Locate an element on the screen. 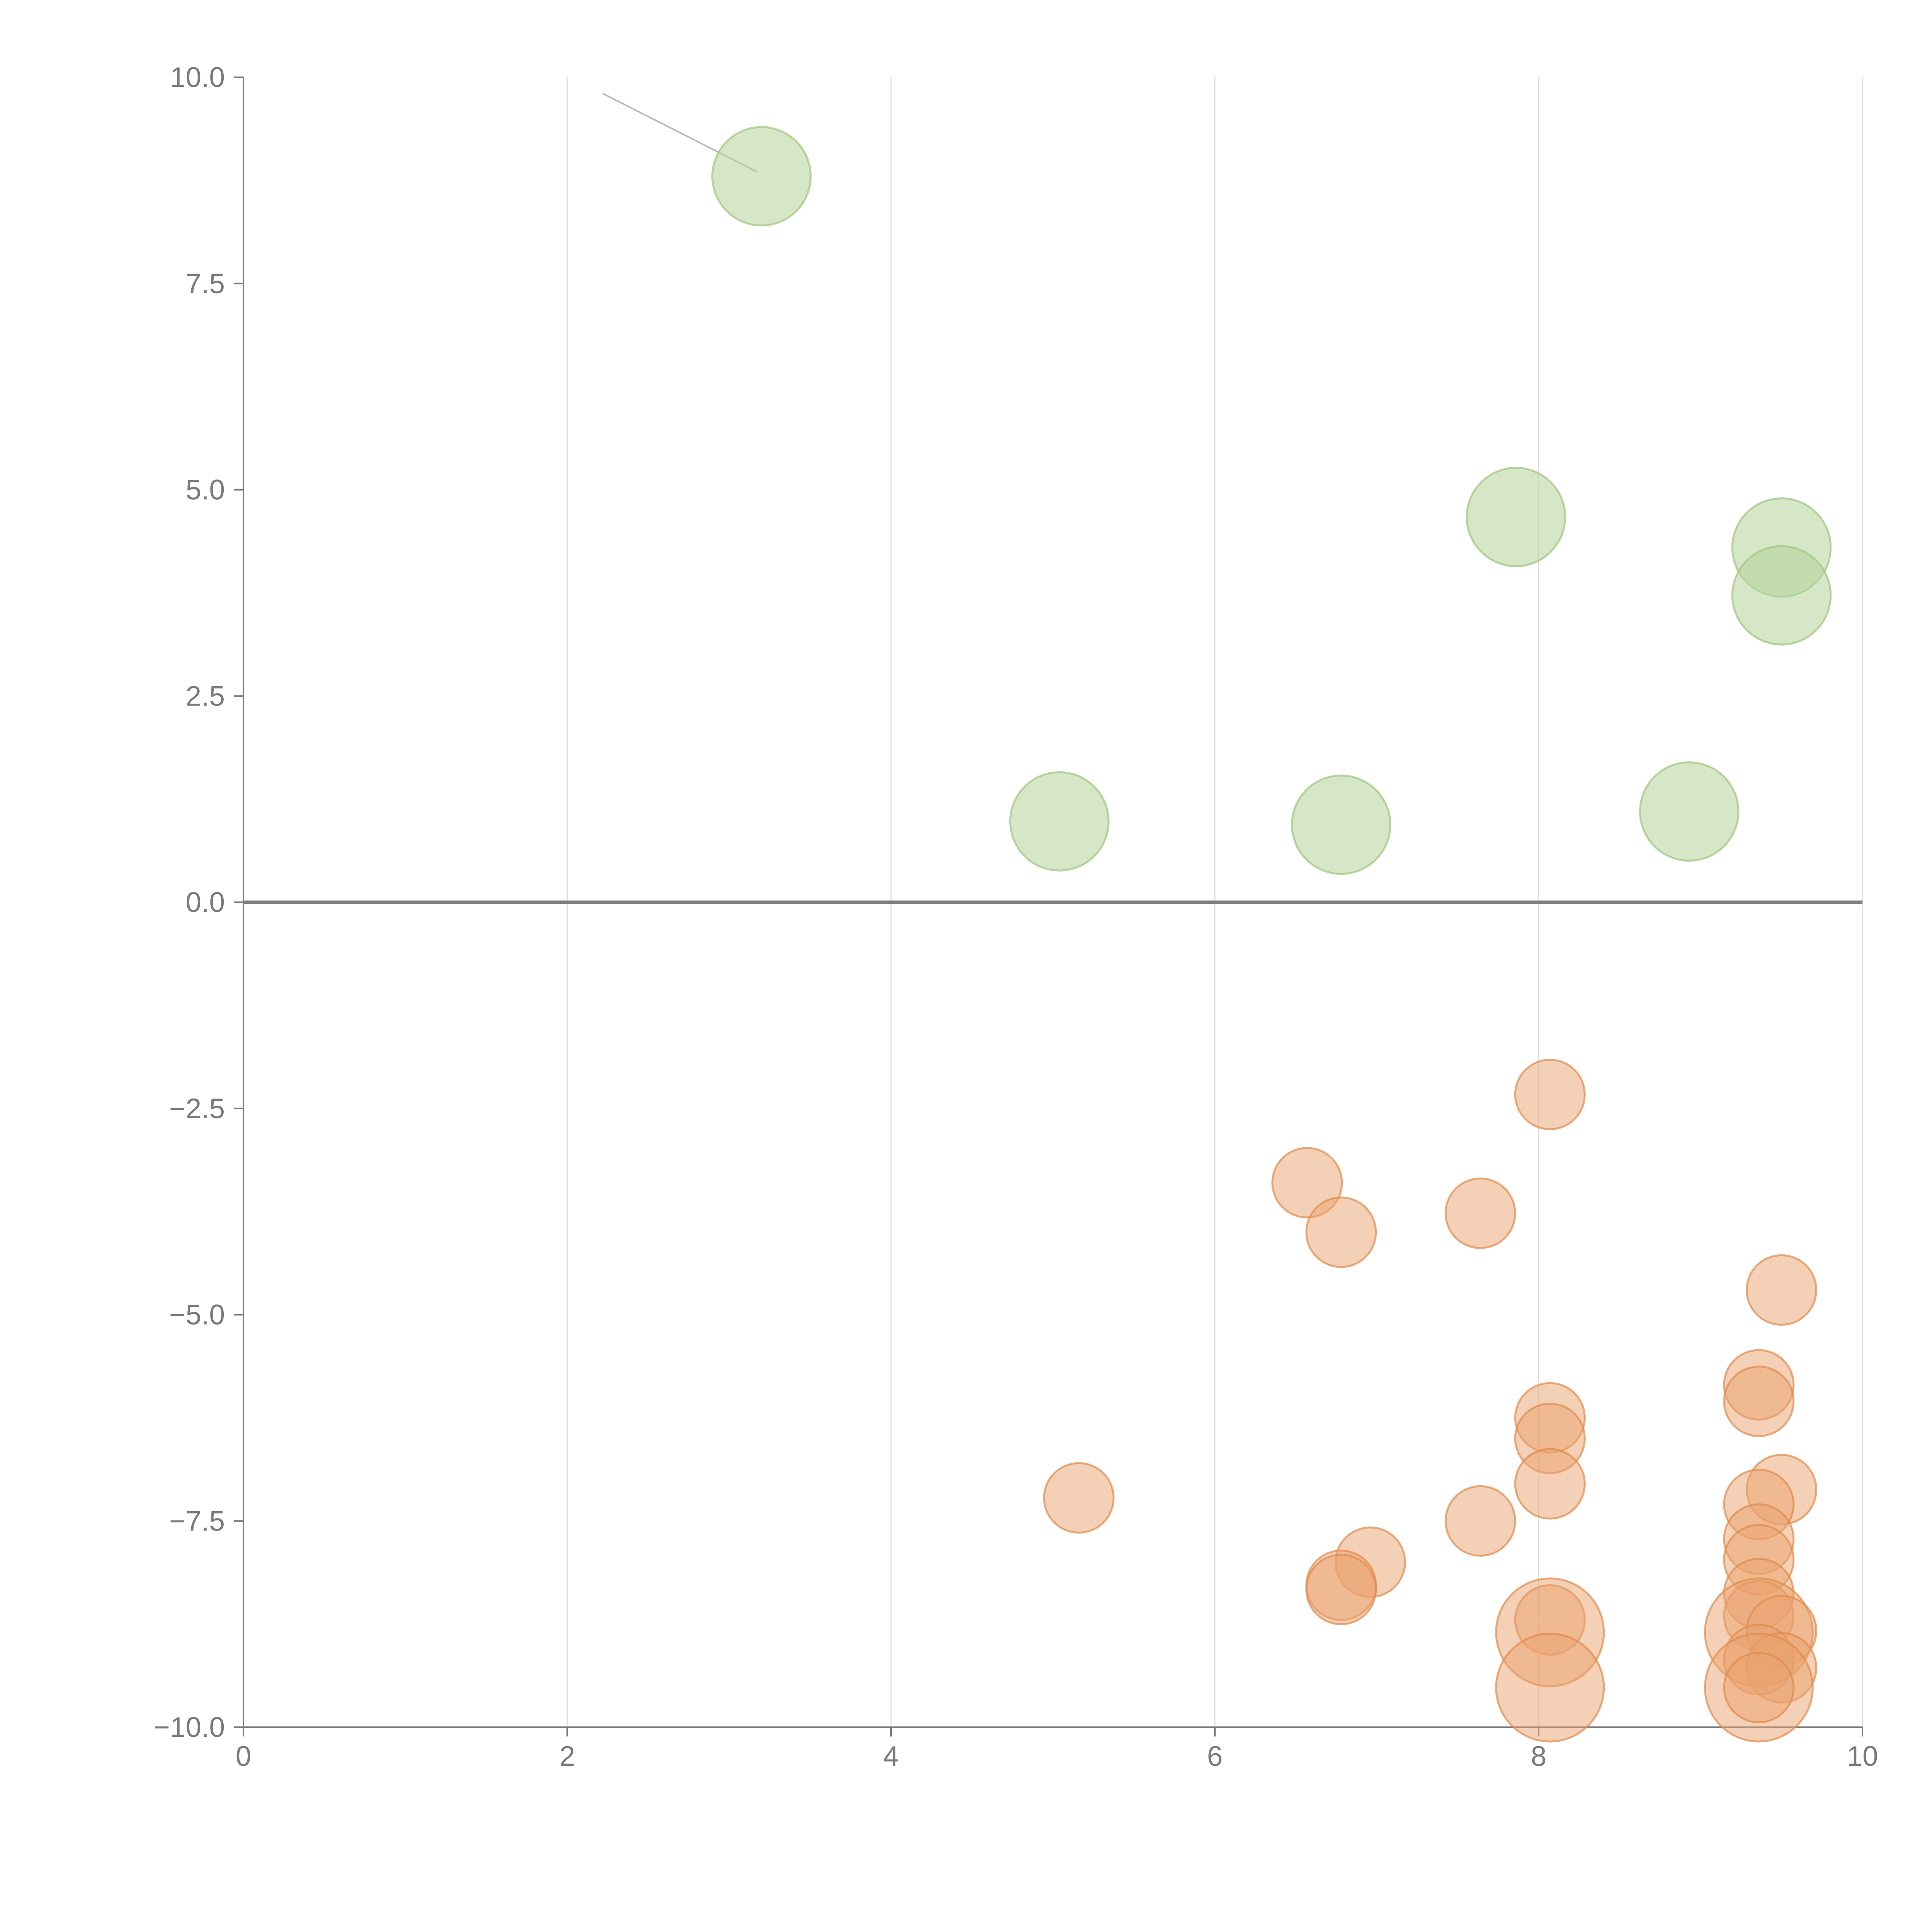 This screenshot has width=1932, height=1932. x-tick-label: 4 is located at coordinates (891, 1756).